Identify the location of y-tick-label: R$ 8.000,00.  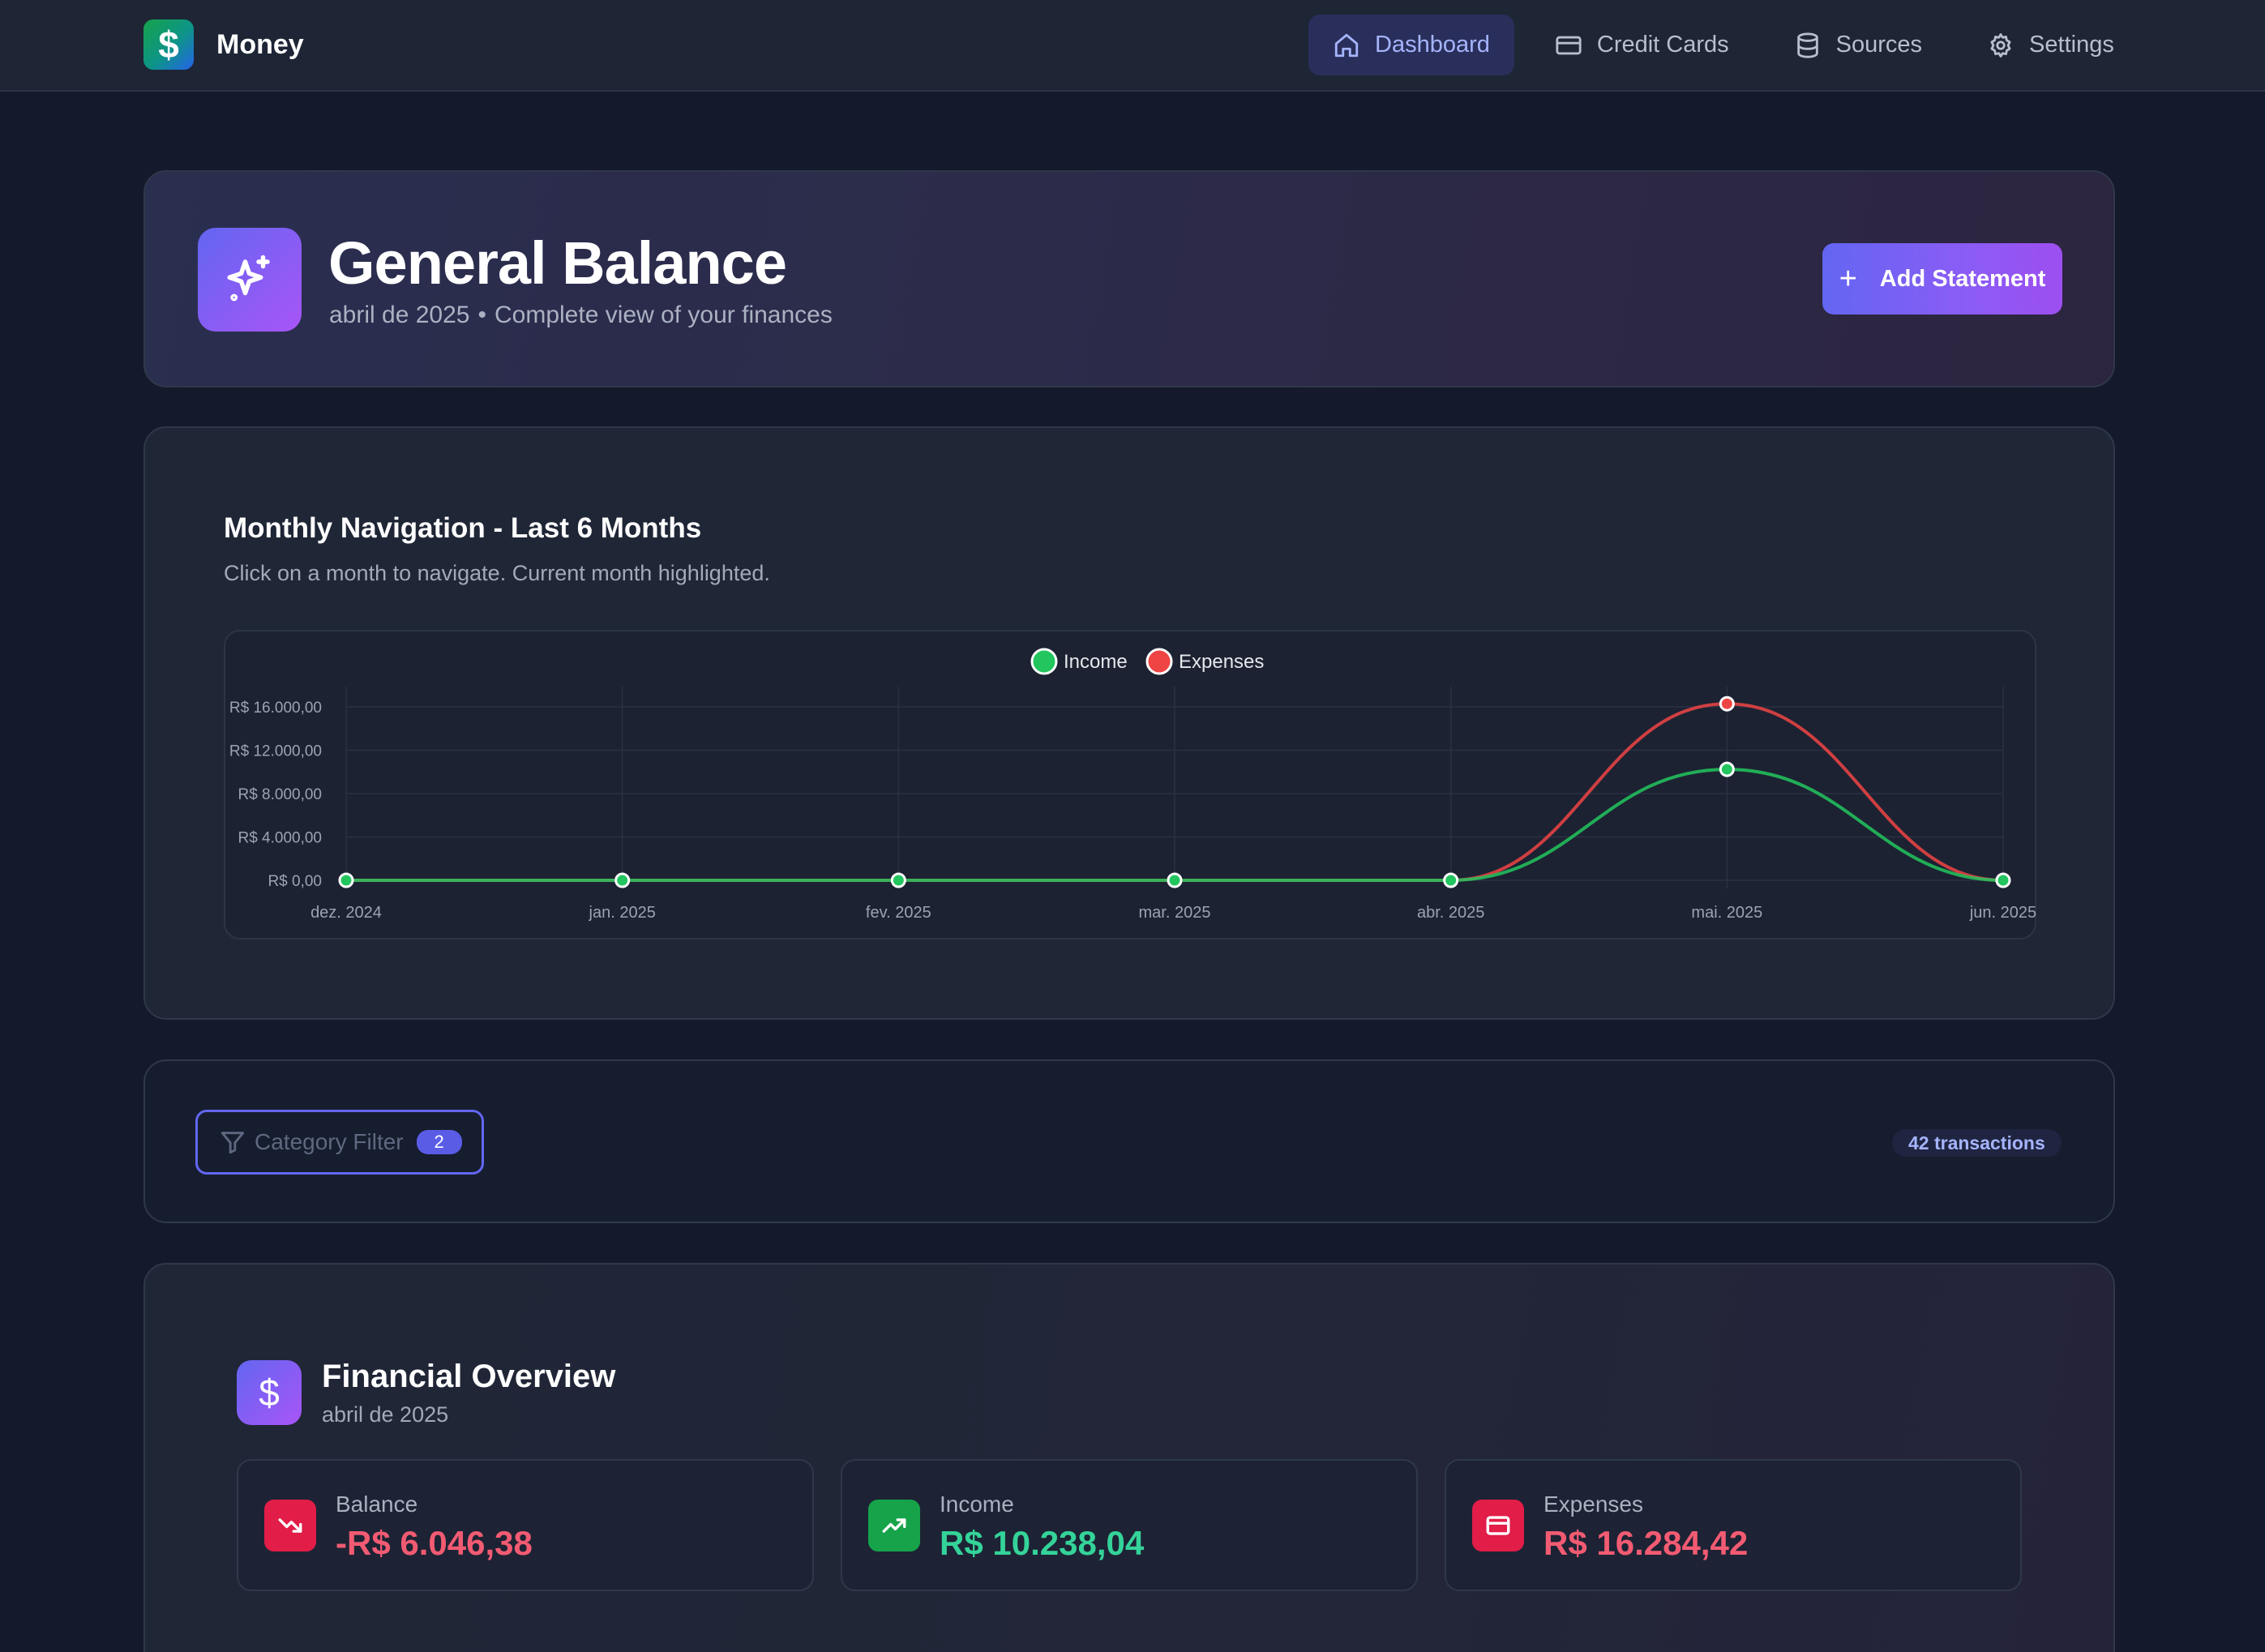
(280, 795).